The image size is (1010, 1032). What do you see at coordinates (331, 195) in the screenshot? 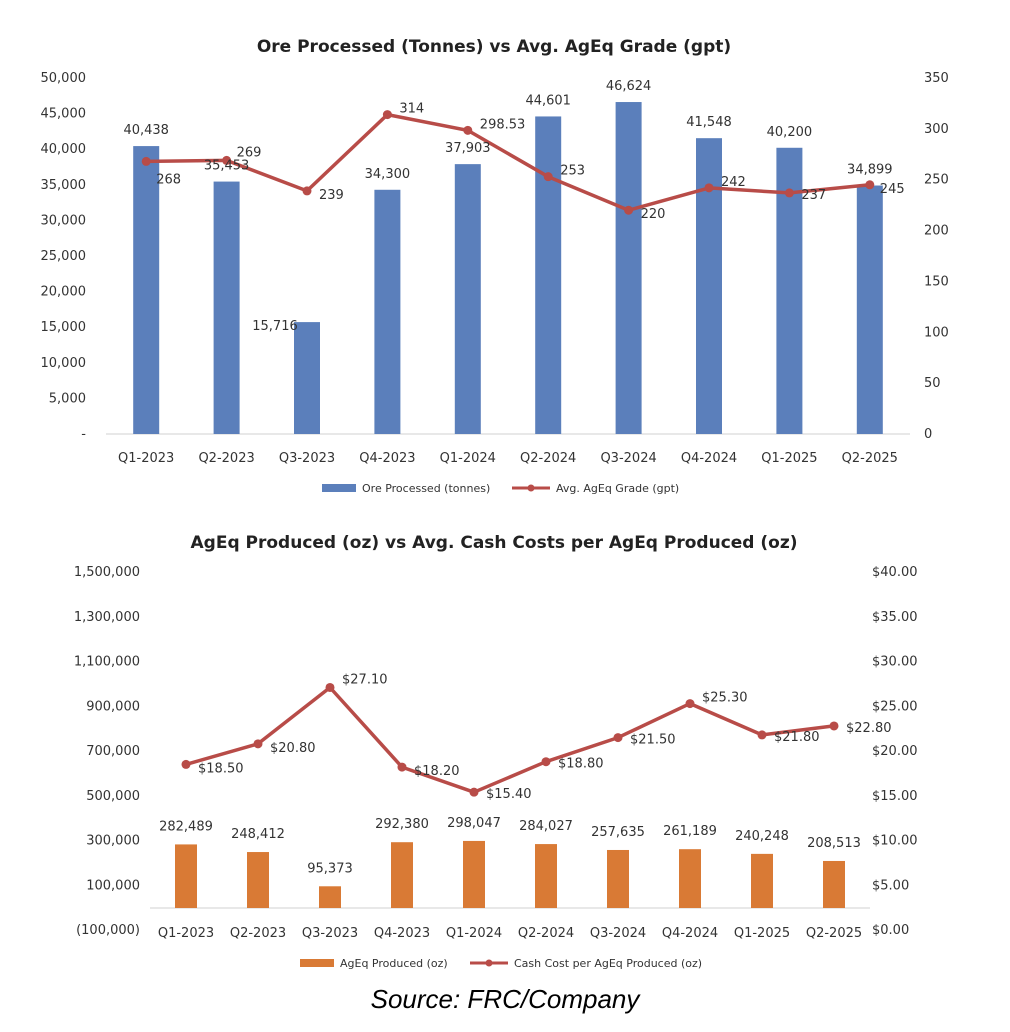
I see `line-data-label: 239` at bounding box center [331, 195].